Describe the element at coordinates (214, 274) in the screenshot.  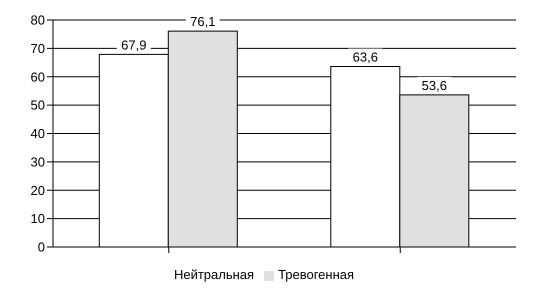
I see `series-label: Нейтральная` at that location.